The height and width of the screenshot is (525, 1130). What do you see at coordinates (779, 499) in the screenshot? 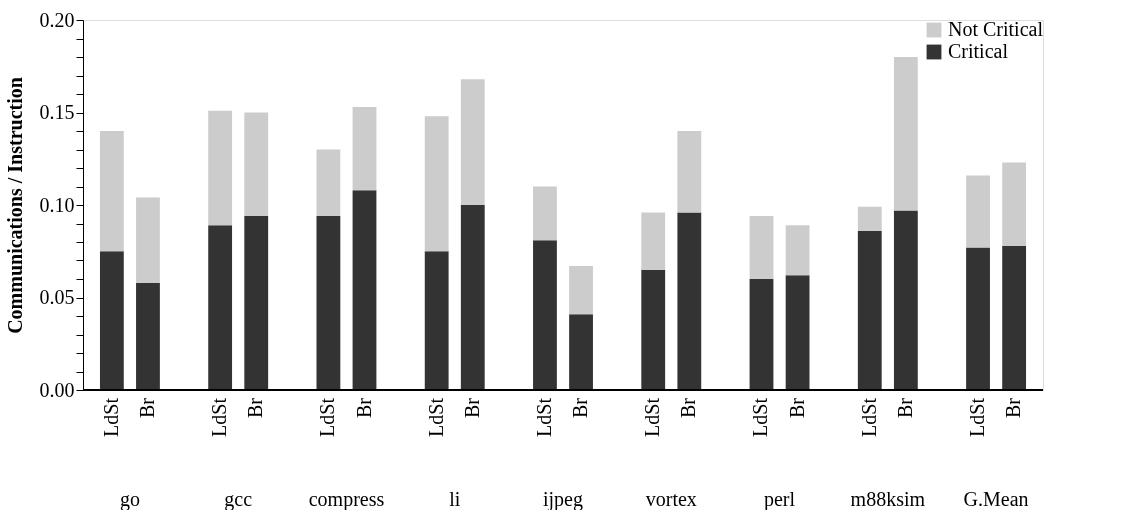
I see `text: perl` at bounding box center [779, 499].